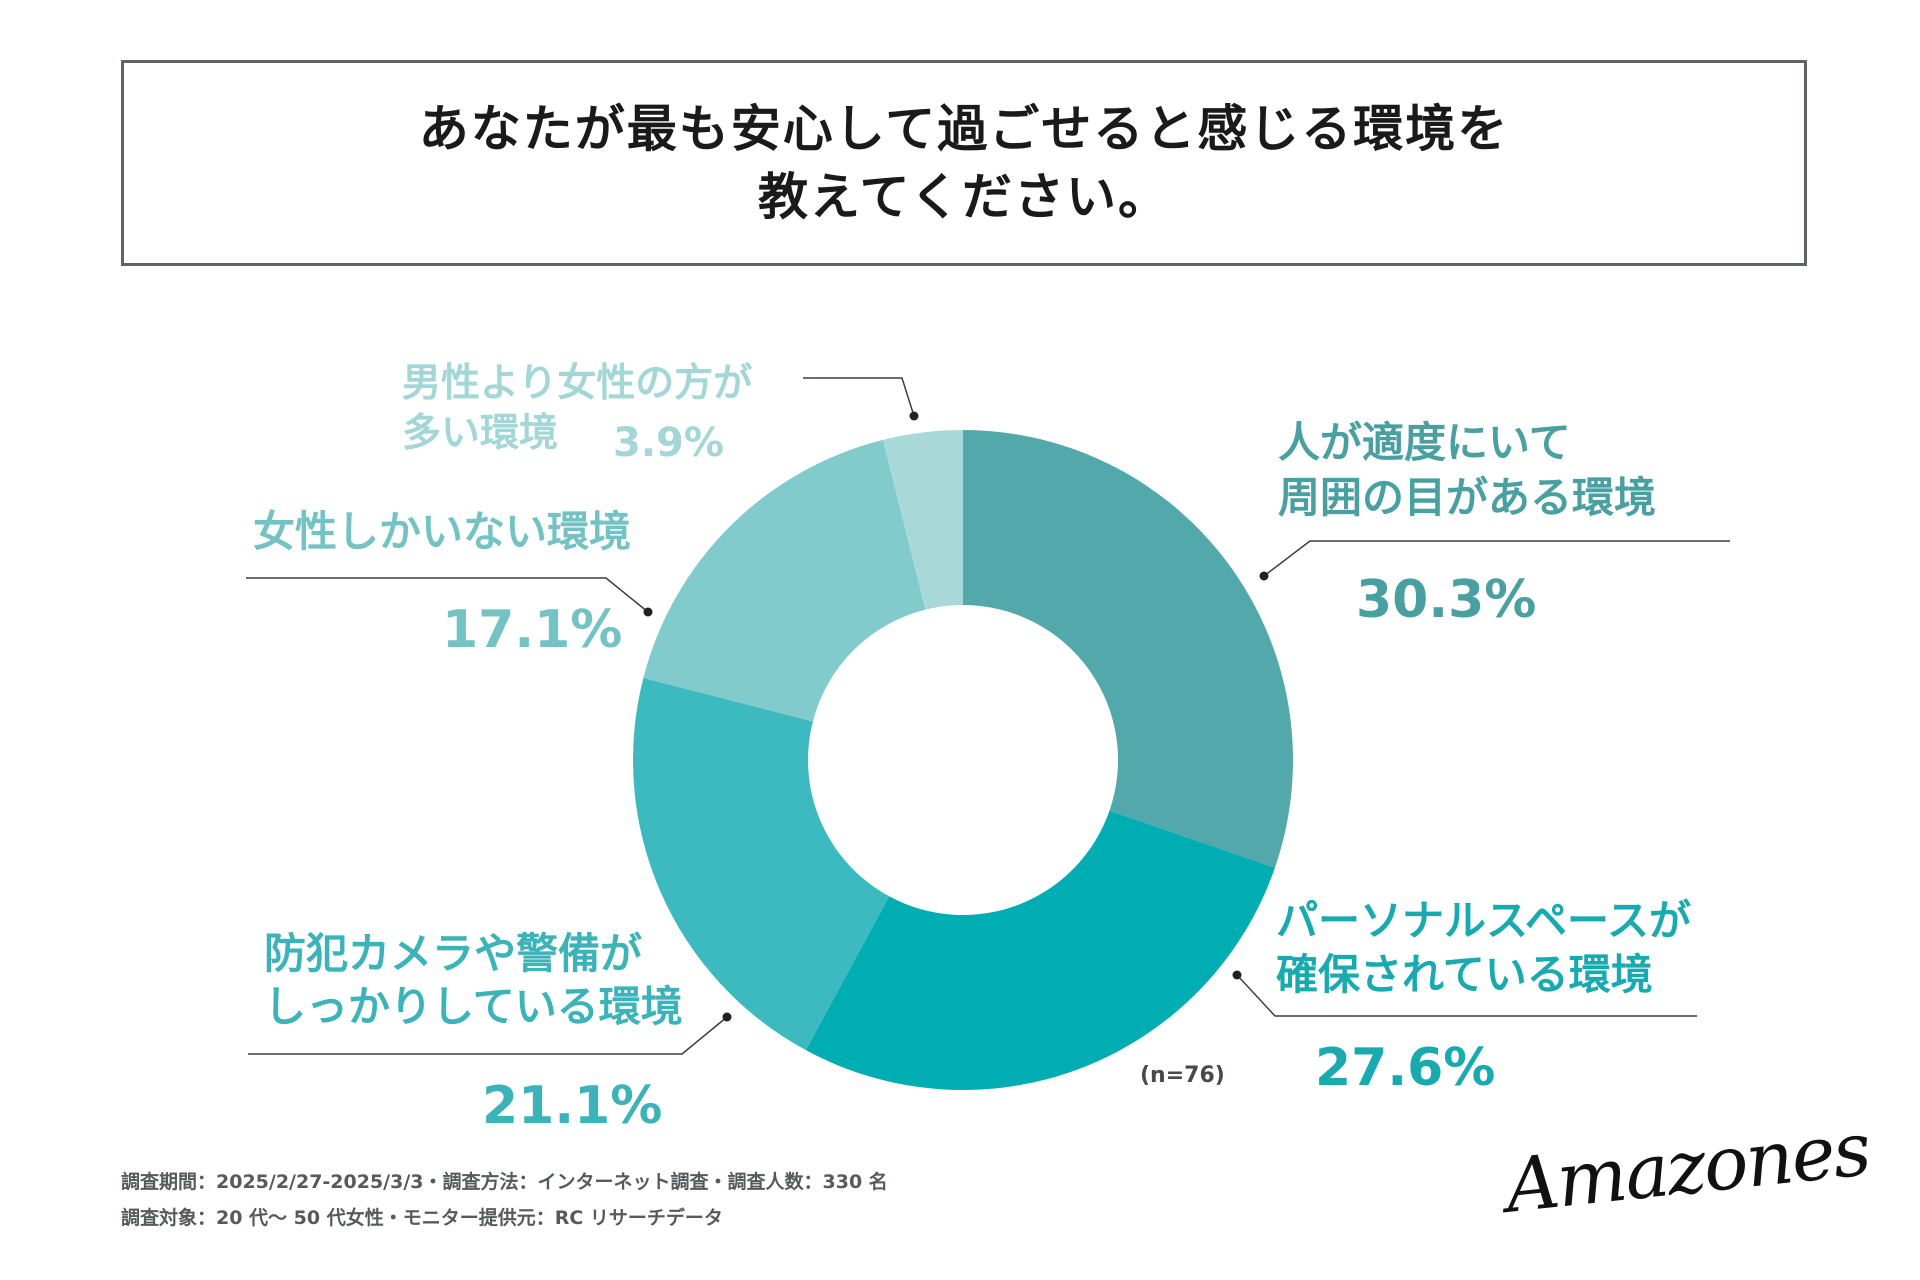 The width and height of the screenshot is (1920, 1280). I want to click on slice-percent-3: 21.1%, so click(572, 1106).